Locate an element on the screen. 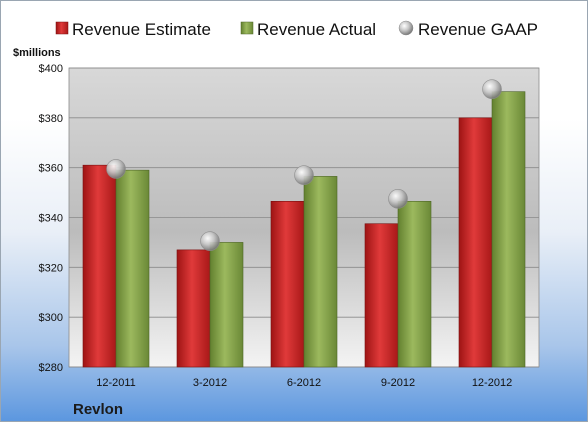 Image resolution: width=588 pixels, height=422 pixels. y-axis-tick-labels: $280 $300 $320 $340 $360 $380 $400 is located at coordinates (51, 218).